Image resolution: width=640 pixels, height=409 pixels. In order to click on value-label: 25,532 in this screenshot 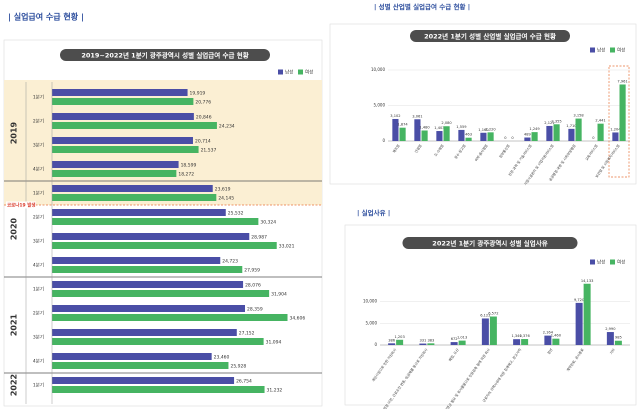, I will do `click(236, 213)`.